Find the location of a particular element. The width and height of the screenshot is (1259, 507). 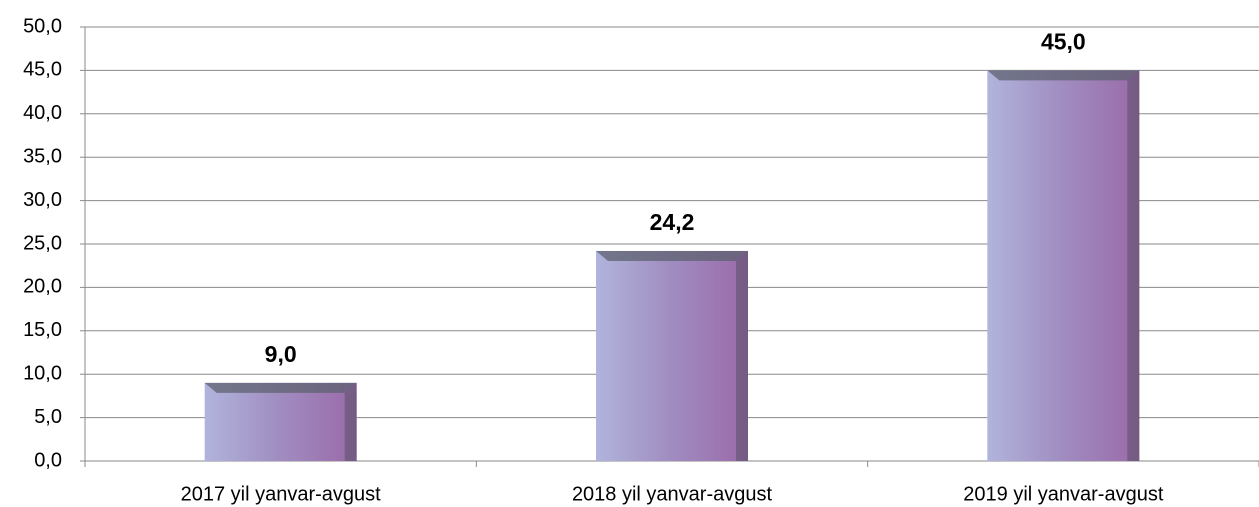

value-label: 24,2 is located at coordinates (672, 222).